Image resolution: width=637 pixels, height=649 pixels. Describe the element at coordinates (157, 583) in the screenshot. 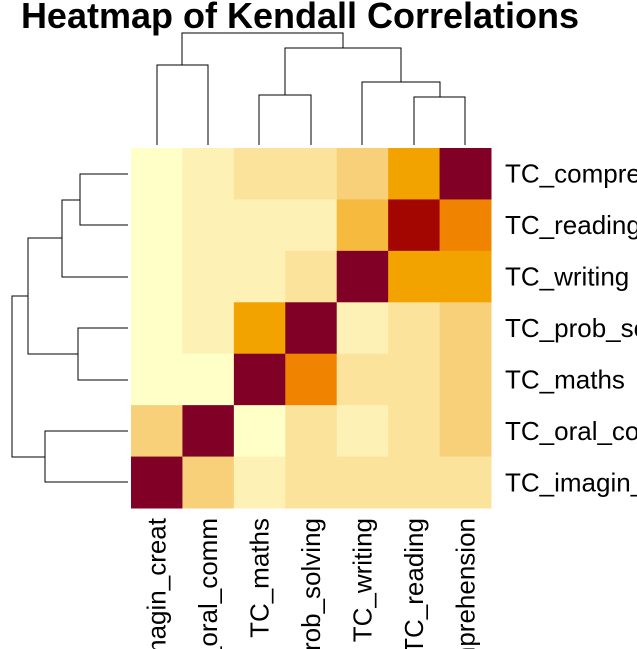

I see `column-label: TC_imagin_creat` at that location.